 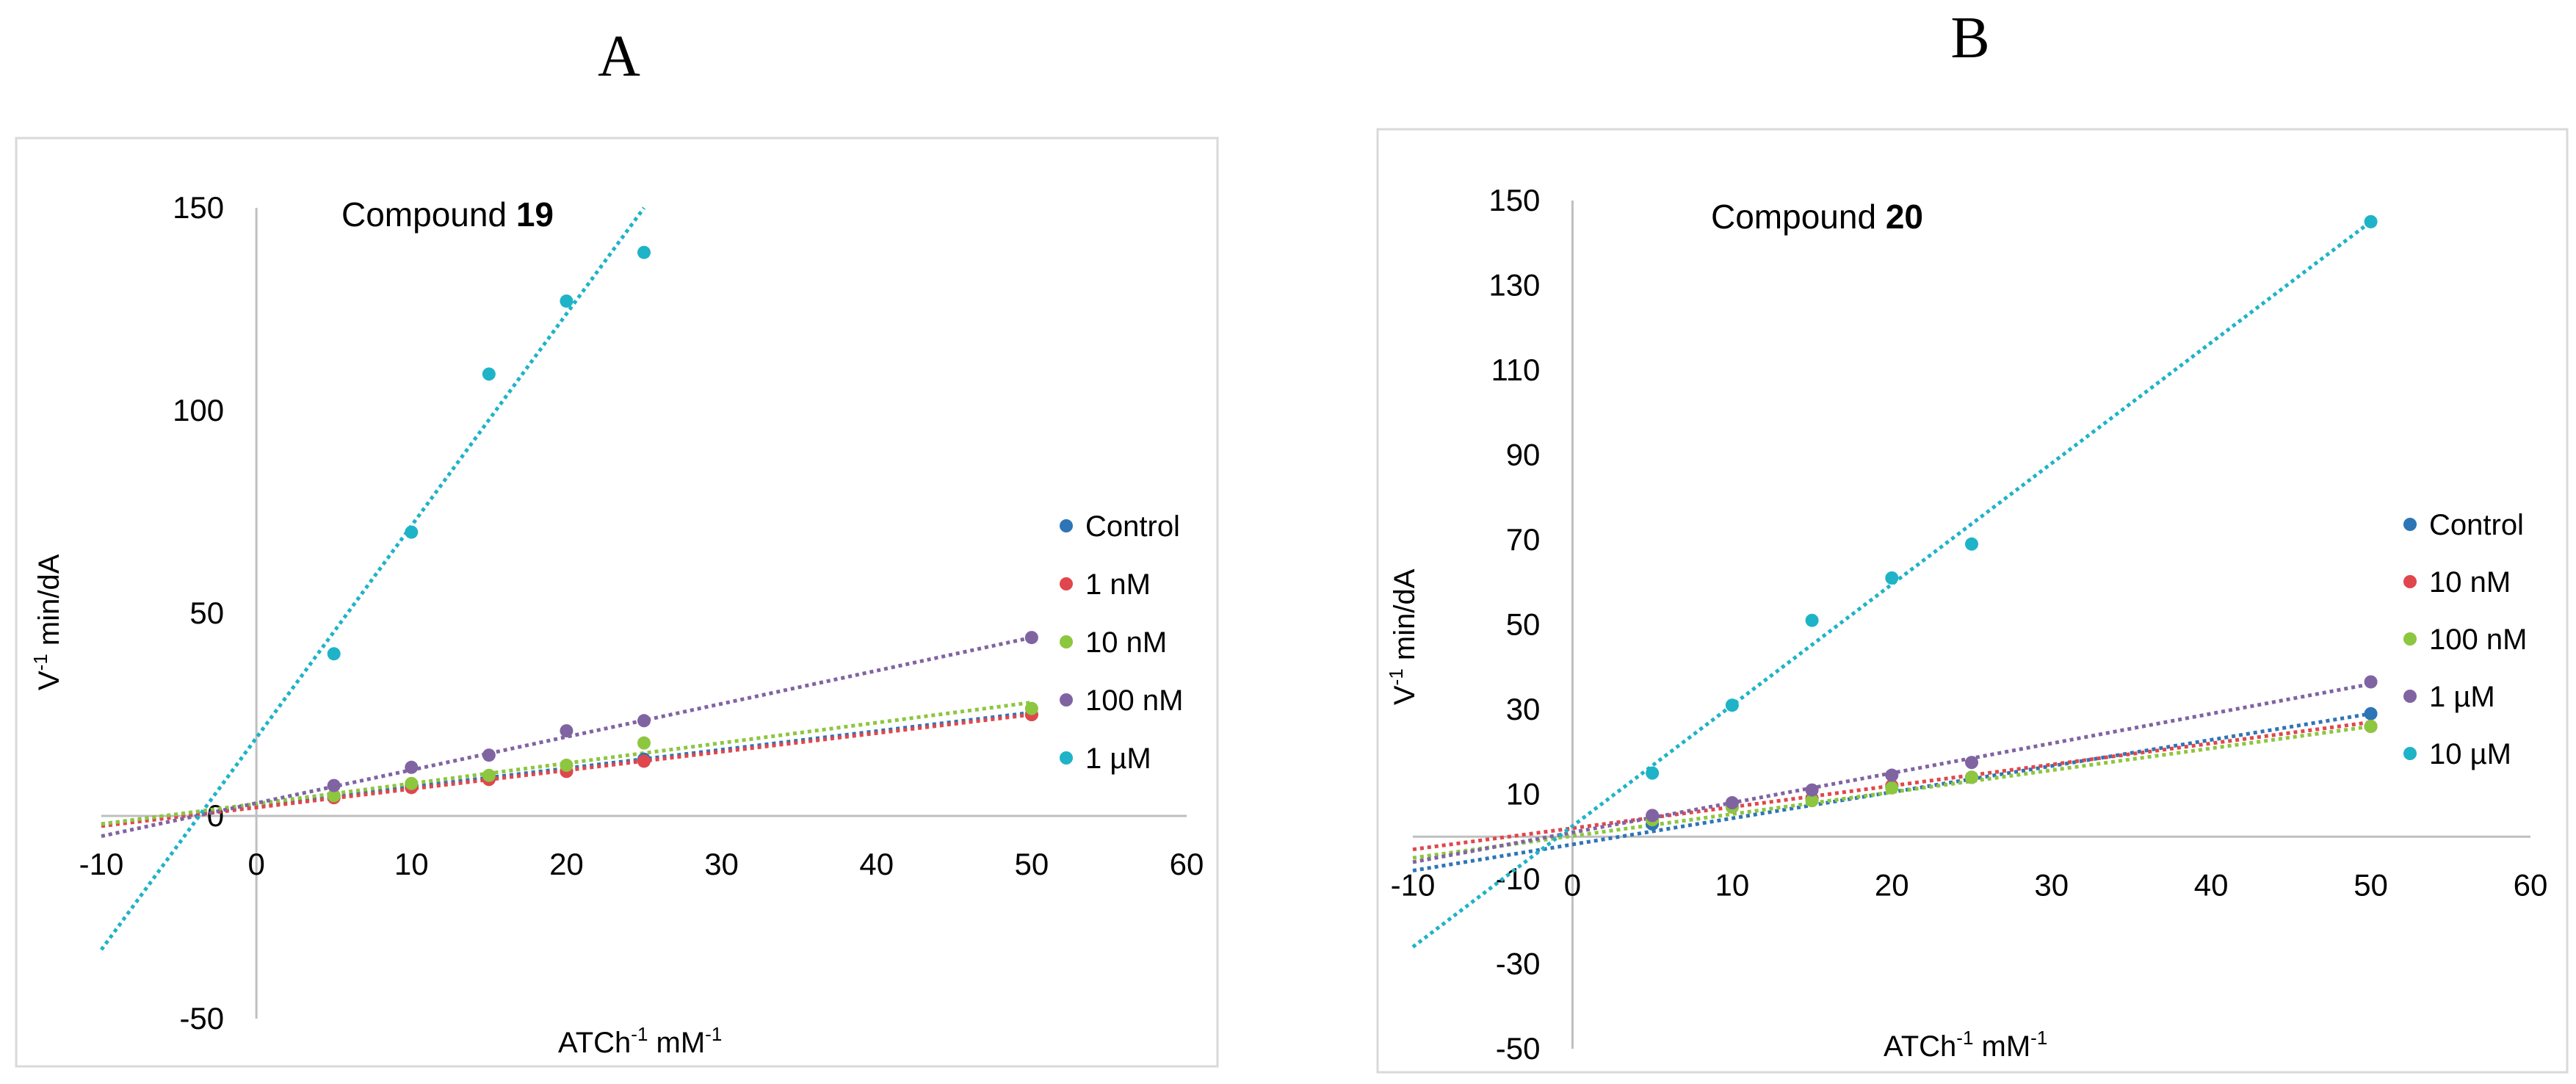 I want to click on y-tick-label: 30, so click(x=1523, y=709).